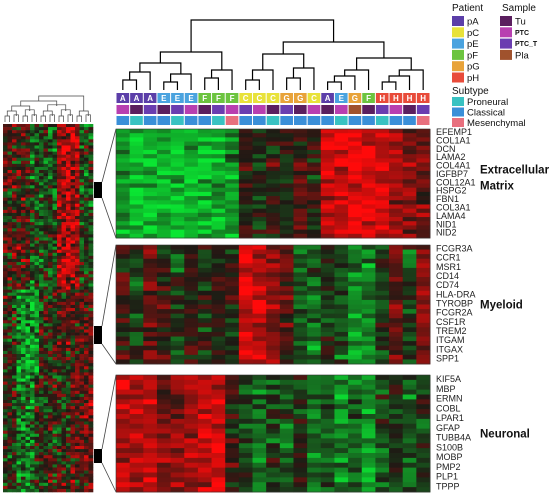 The width and height of the screenshot is (550, 495). What do you see at coordinates (505, 435) in the screenshot?
I see `block-label: Neuronal` at bounding box center [505, 435].